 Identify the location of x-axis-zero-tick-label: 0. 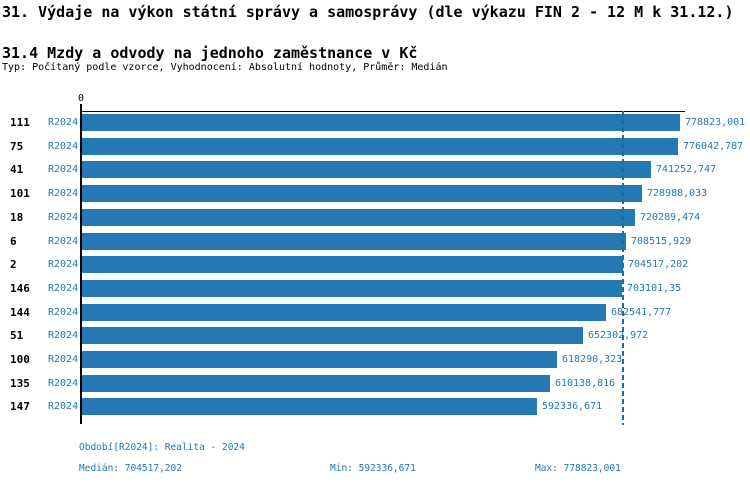
(81, 98).